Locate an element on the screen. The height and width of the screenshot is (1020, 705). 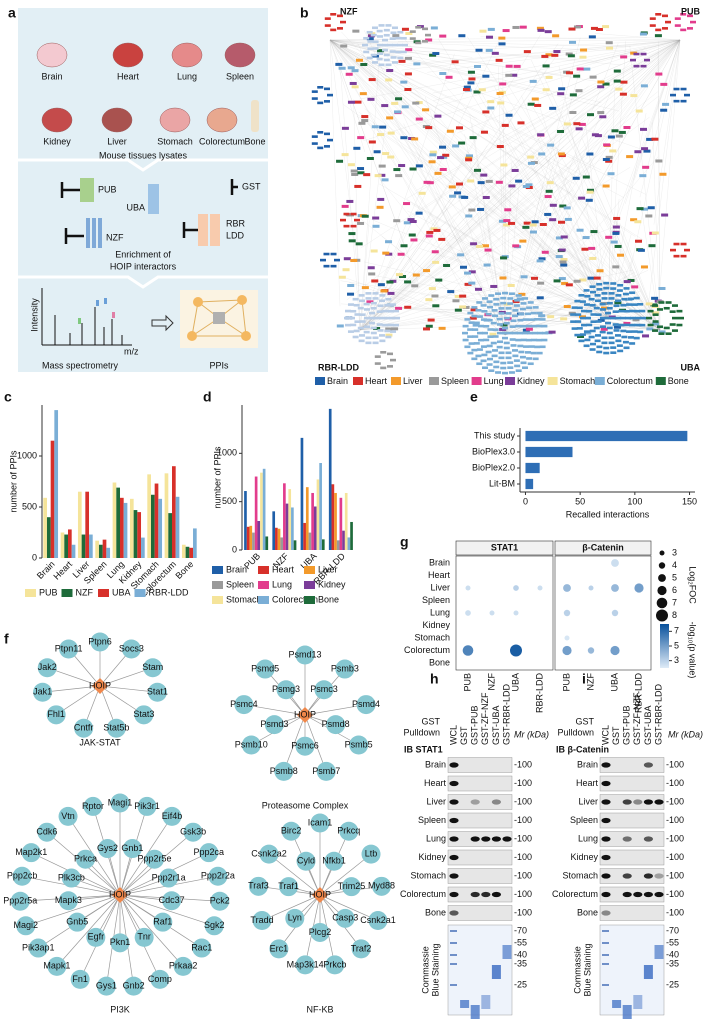
network-corner-label: NZF is located at coordinates (349, 11).